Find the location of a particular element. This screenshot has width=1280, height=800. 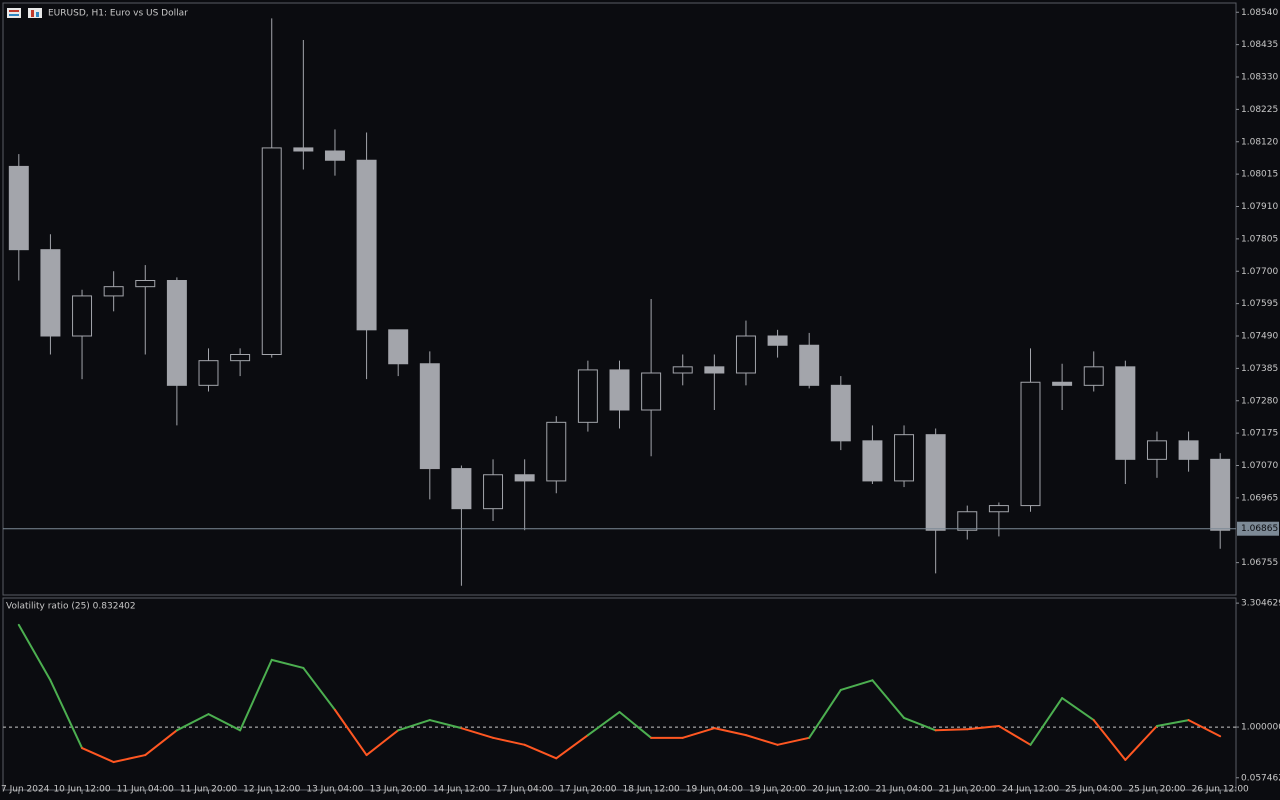

x-tick-label: 17 Jun 04:00 is located at coordinates (524, 790).